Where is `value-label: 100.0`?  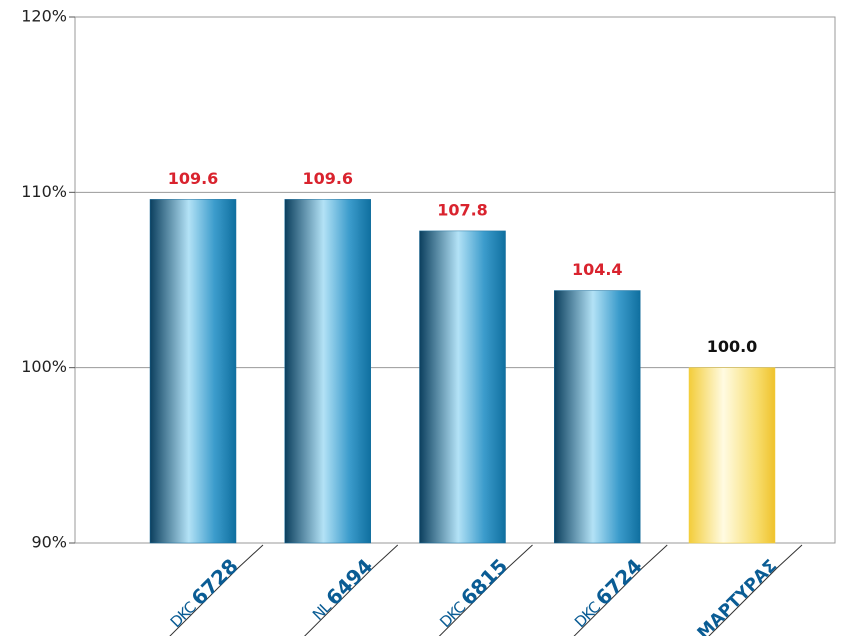
value-label: 100.0 is located at coordinates (732, 346).